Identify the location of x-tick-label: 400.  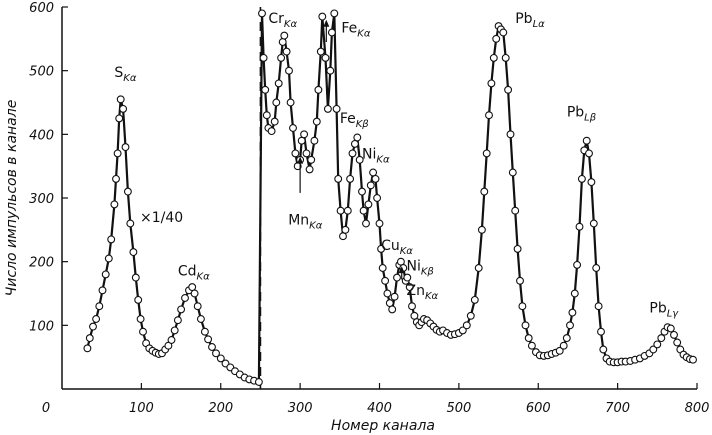
(379, 408).